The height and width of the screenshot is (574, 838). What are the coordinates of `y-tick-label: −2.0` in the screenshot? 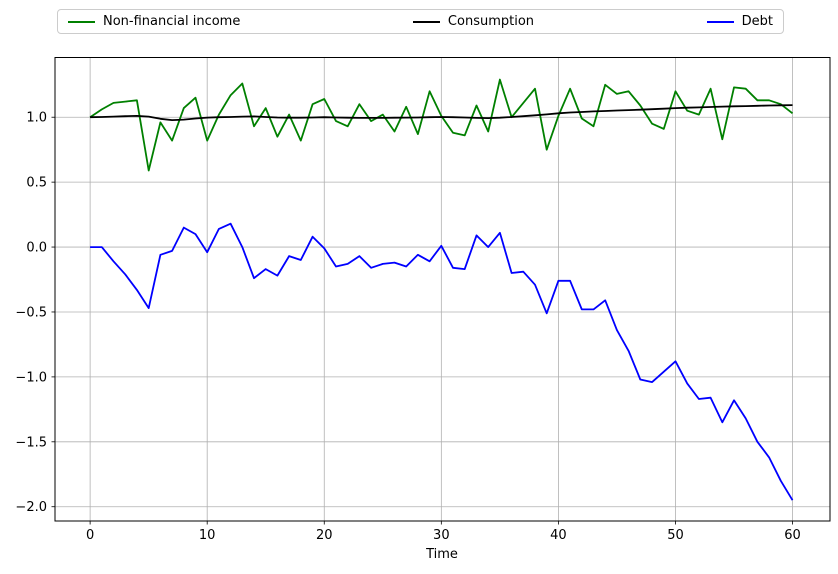 It's located at (31, 507).